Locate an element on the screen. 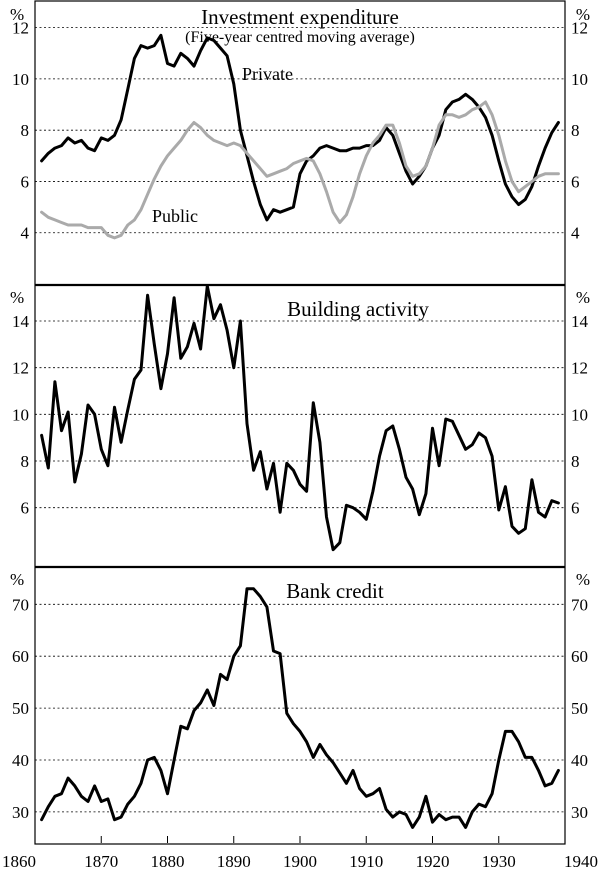 The image size is (600, 880). y-tick-label-right: 30 is located at coordinates (579, 812).